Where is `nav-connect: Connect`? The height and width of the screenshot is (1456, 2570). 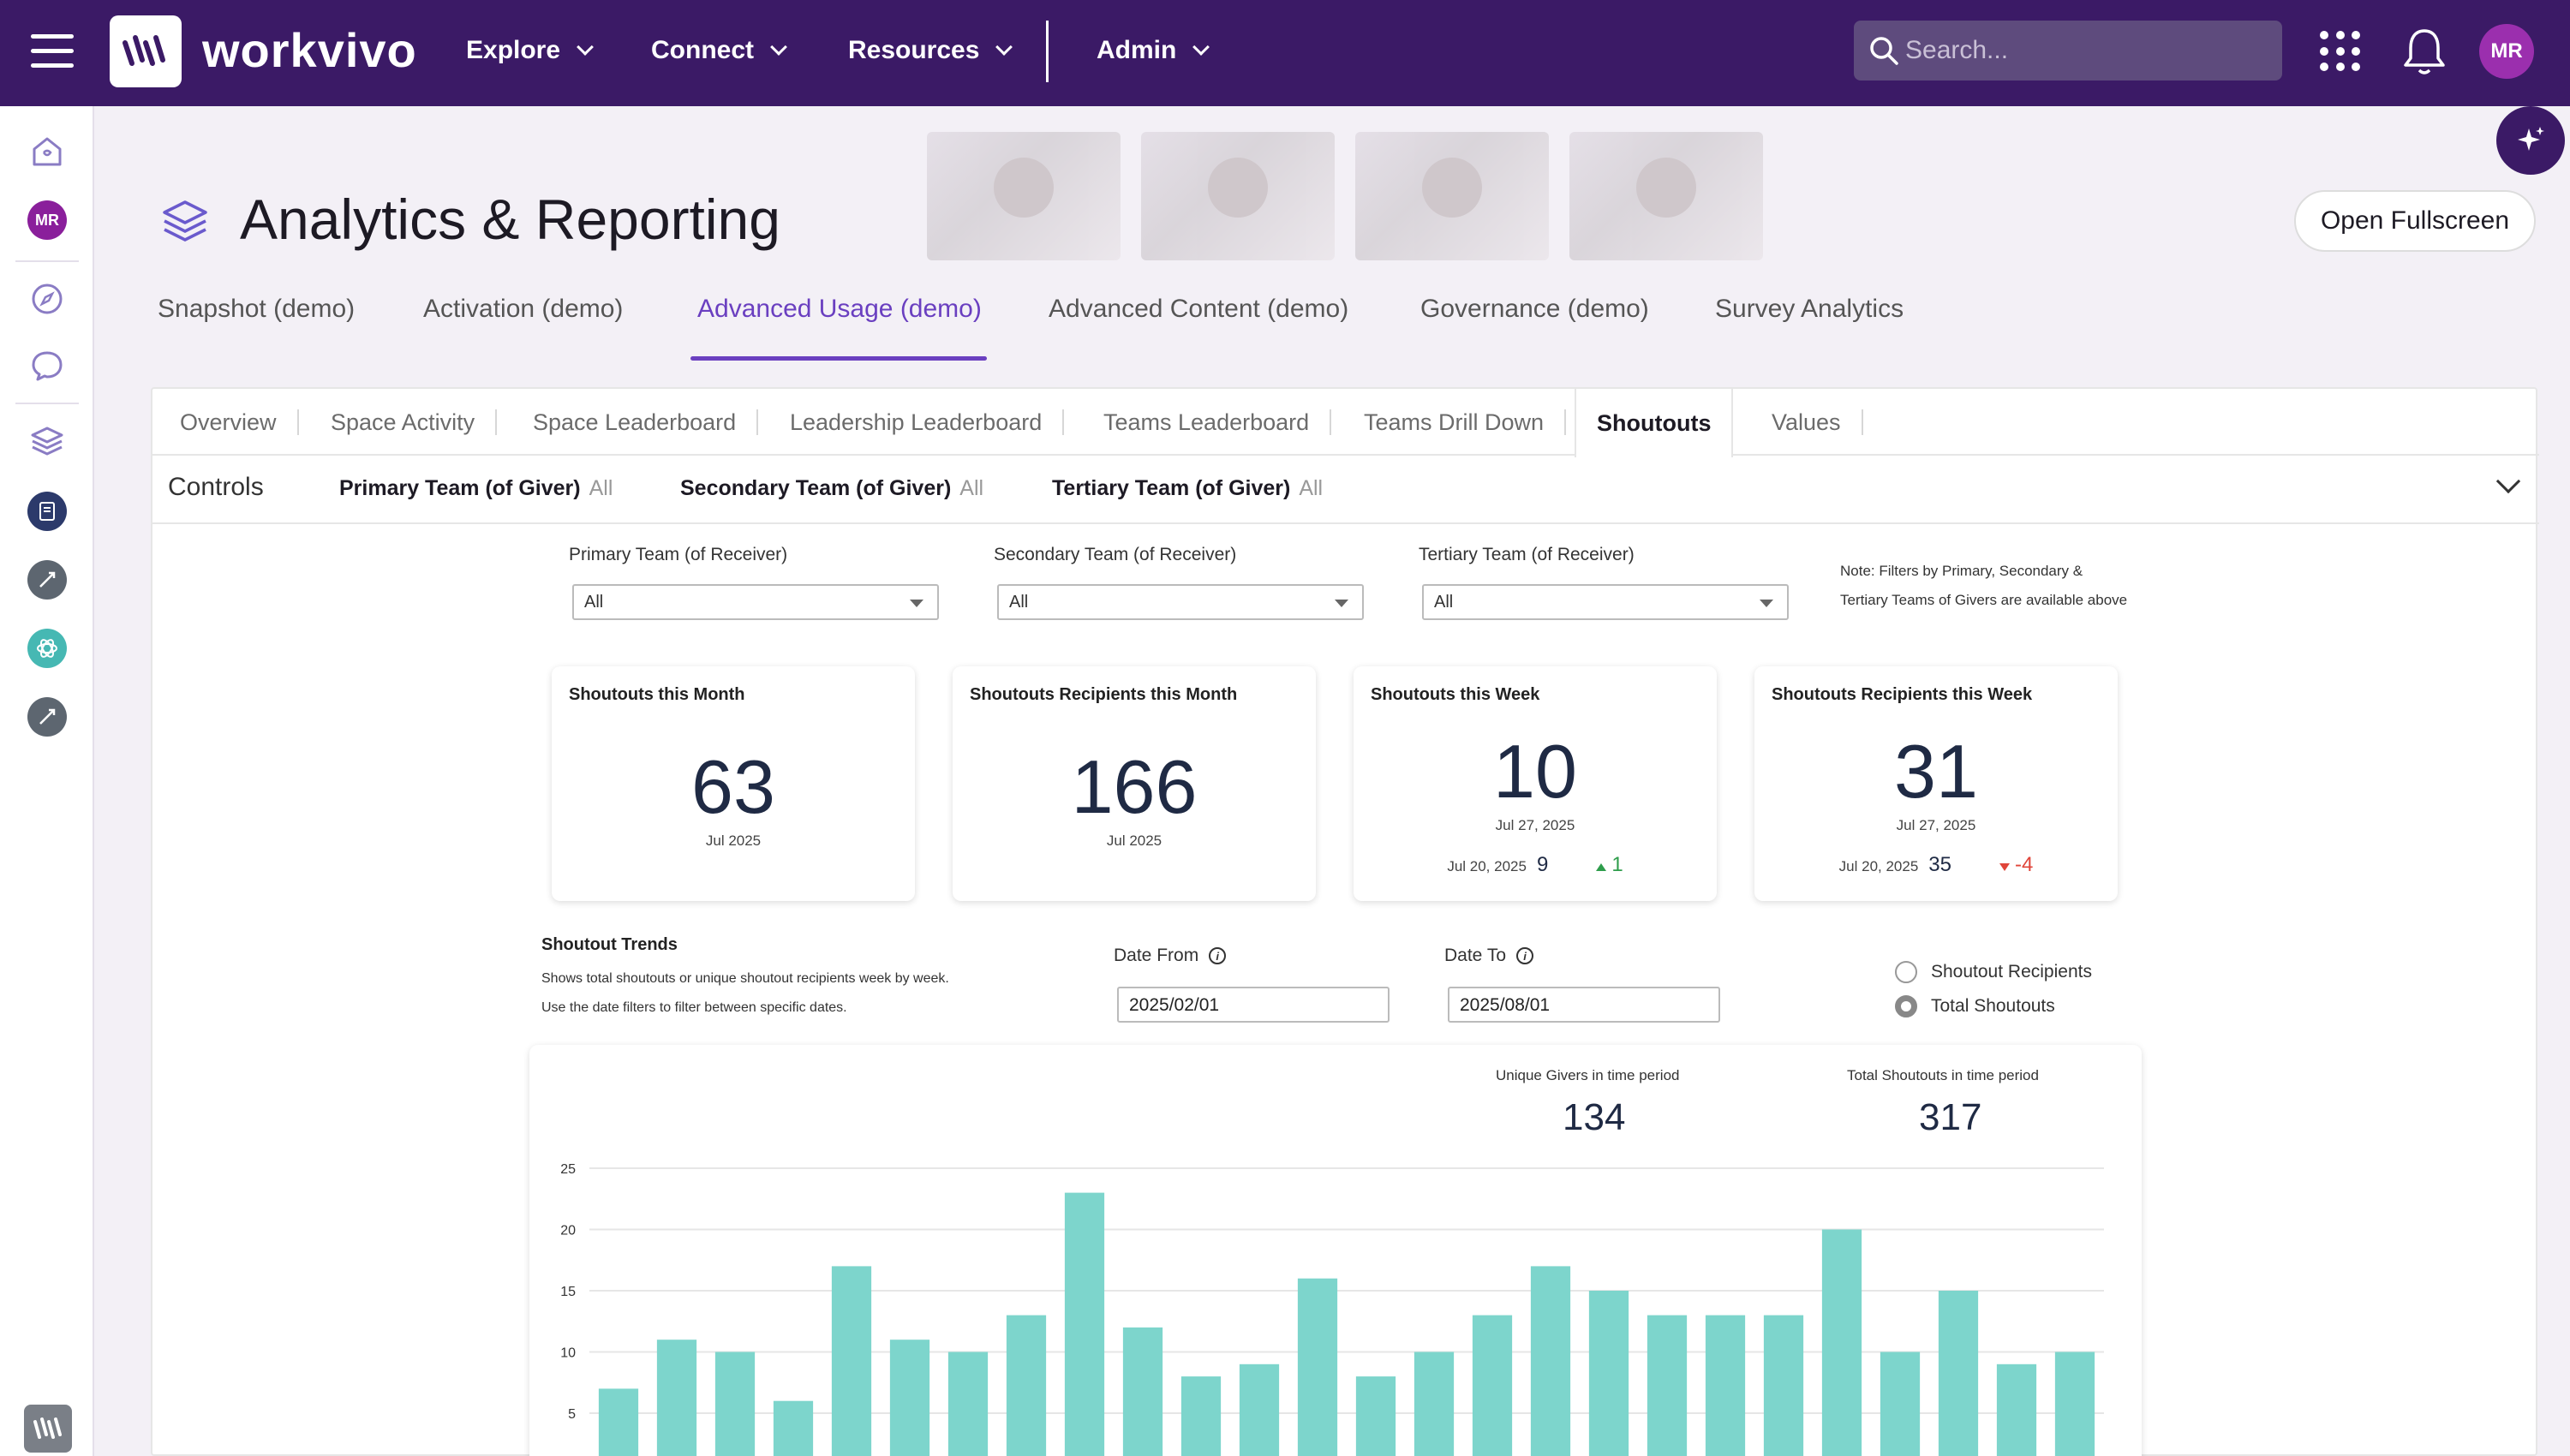
nav-connect: Connect is located at coordinates (719, 51).